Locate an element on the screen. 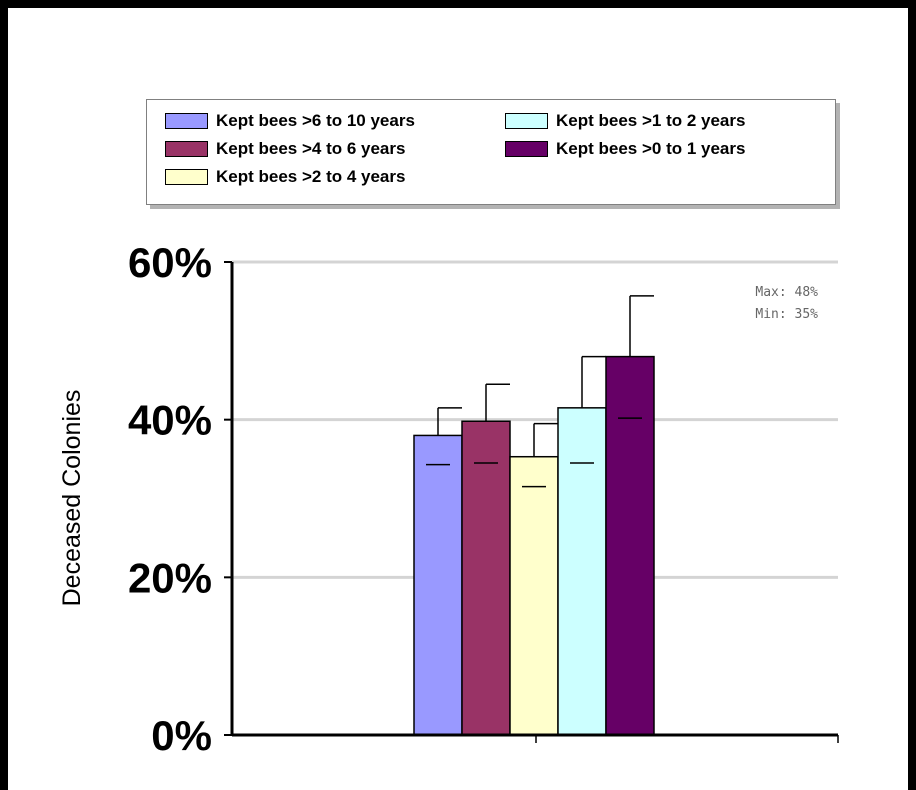 The height and width of the screenshot is (790, 916). y-axis-title: Deceased Colonies is located at coordinates (72, 498).